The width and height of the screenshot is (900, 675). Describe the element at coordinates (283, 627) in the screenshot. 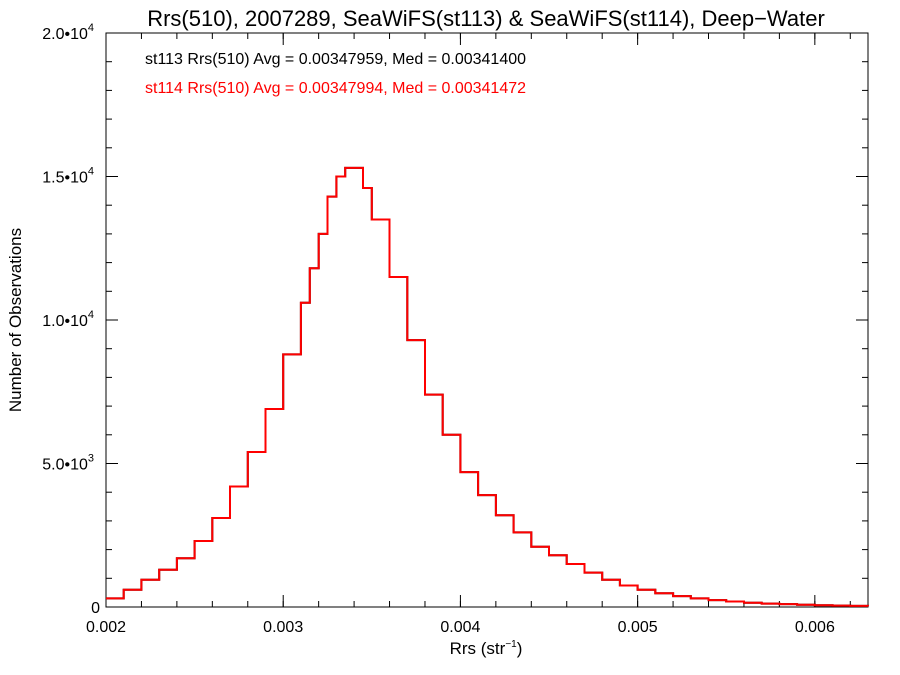

I see `x-tick-label-1: 0.003` at that location.